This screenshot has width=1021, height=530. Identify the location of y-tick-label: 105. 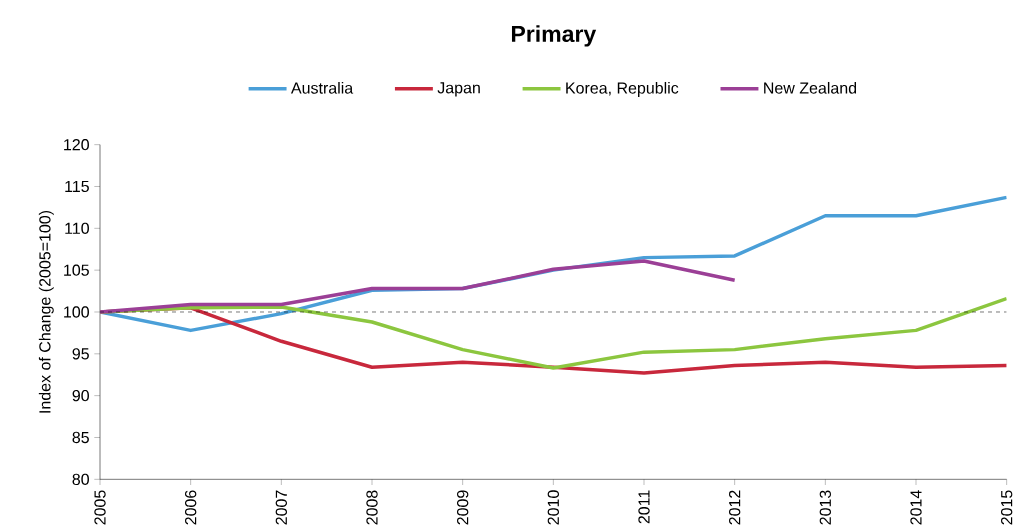
(76, 270).